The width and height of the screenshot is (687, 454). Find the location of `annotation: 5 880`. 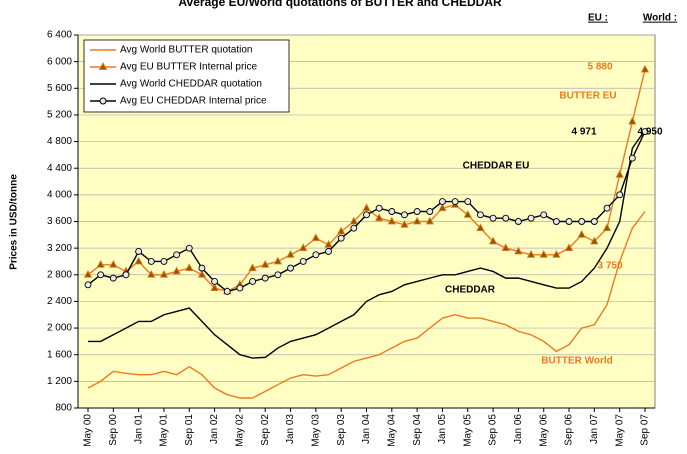

annotation: 5 880 is located at coordinates (599, 67).